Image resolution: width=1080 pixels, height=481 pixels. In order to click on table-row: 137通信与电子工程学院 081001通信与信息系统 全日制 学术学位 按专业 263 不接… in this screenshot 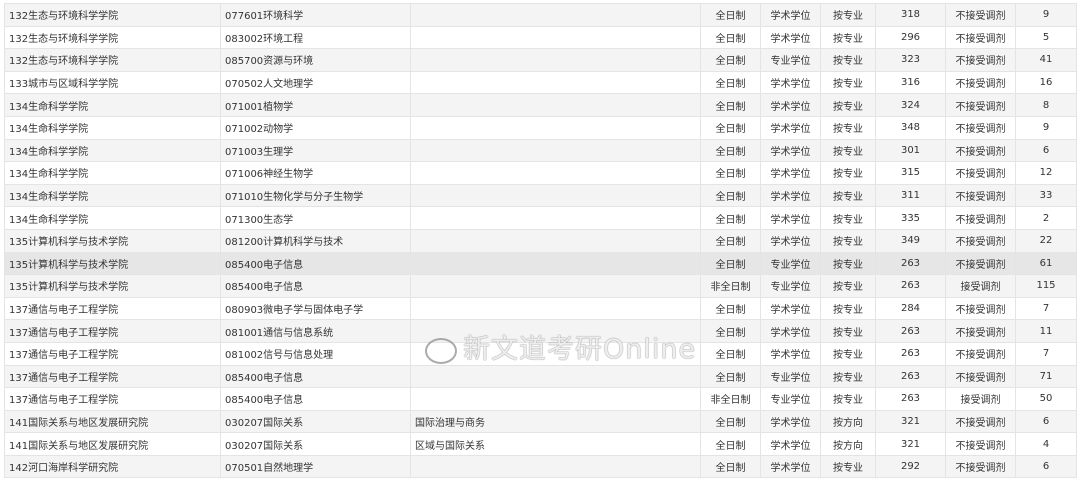, I will do `click(540, 331)`.